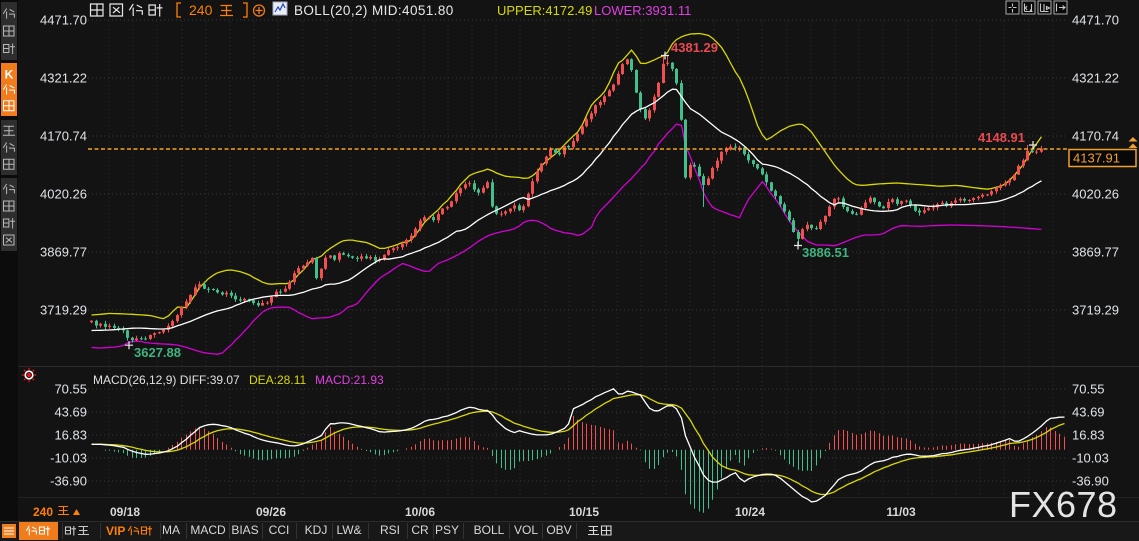 This screenshot has height=541, width=1139. What do you see at coordinates (1063, 504) in the screenshot?
I see `svg-text: FX678` at bounding box center [1063, 504].